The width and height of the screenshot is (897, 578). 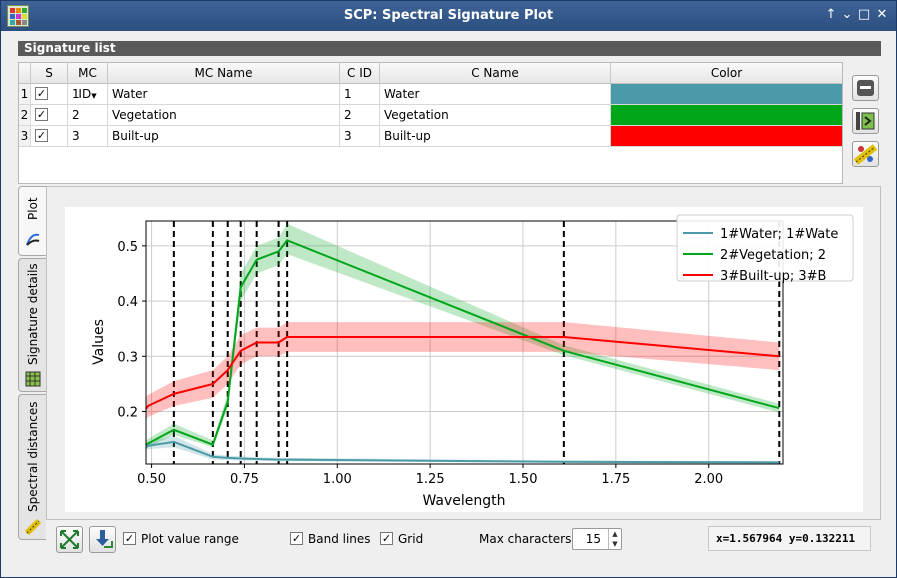 I want to click on spin-down-icon: ▼, so click(x=615, y=544).